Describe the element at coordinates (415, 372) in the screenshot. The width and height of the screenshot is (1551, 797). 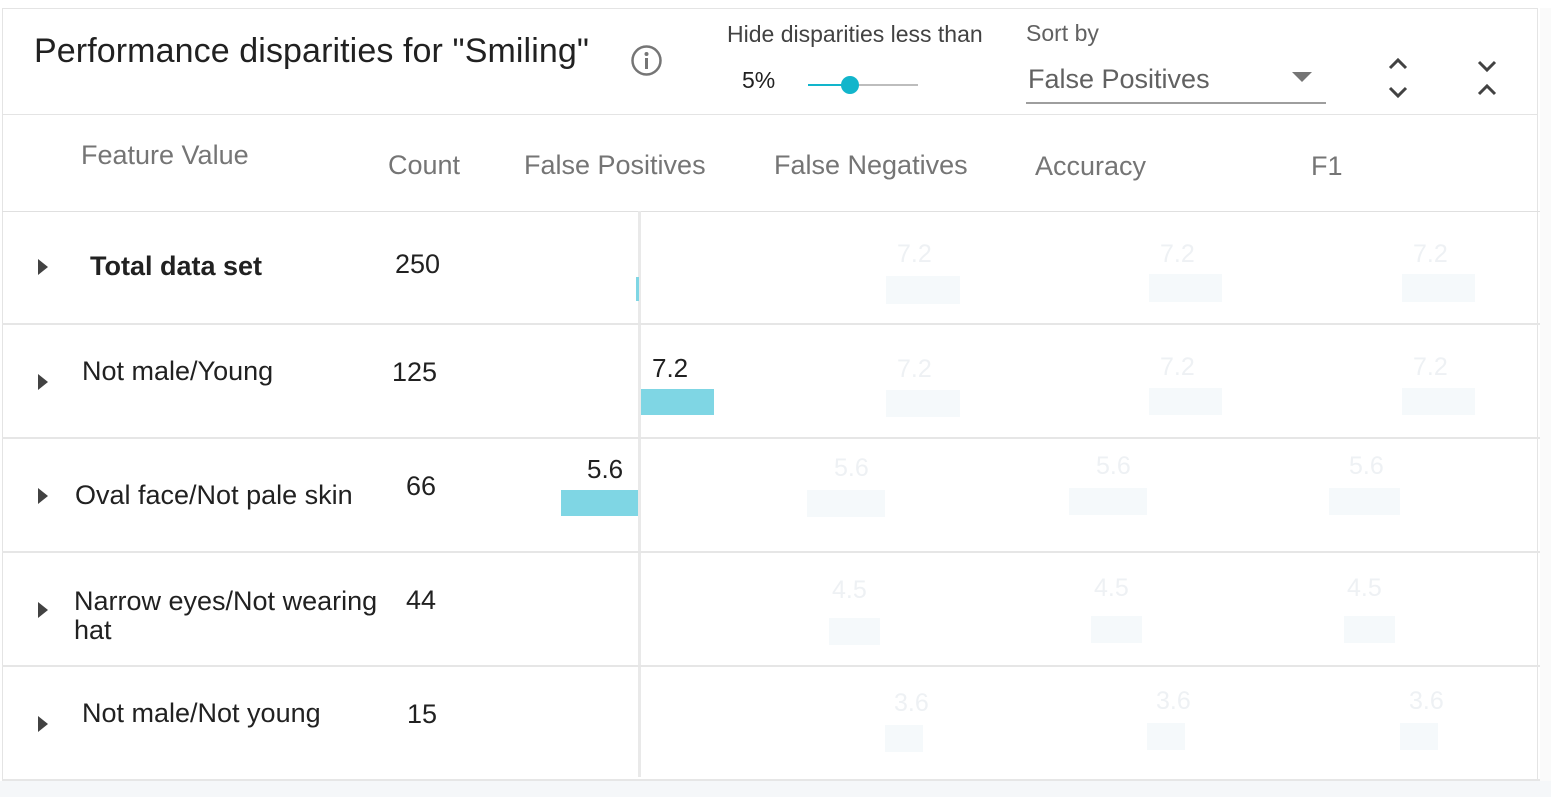
I see `count-value: 125` at that location.